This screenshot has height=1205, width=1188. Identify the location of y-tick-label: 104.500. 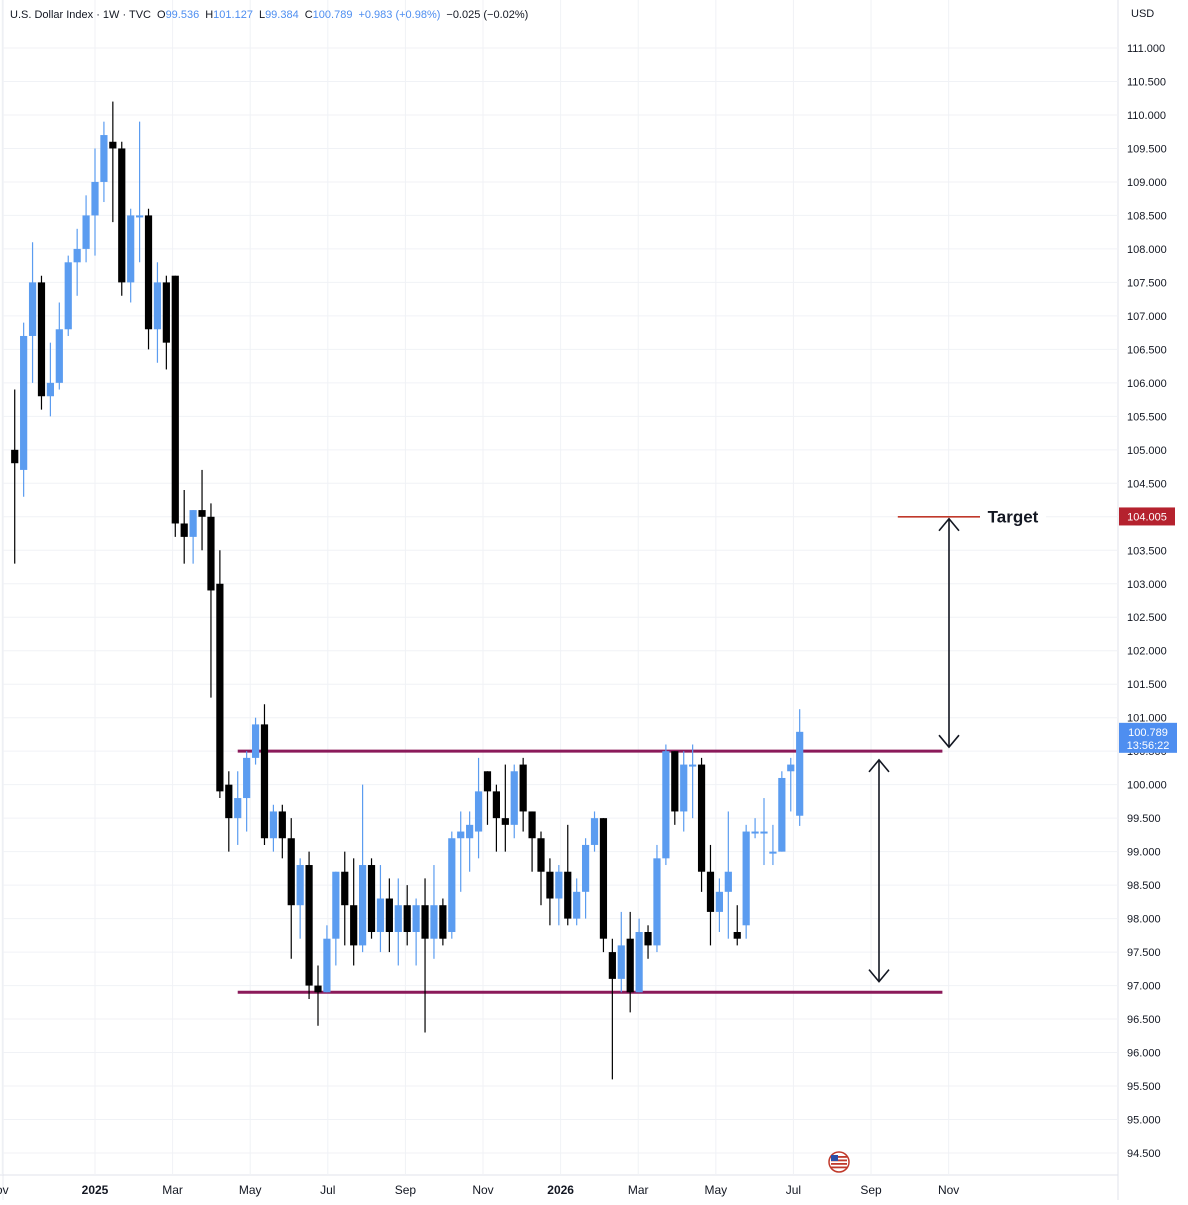
(1147, 484).